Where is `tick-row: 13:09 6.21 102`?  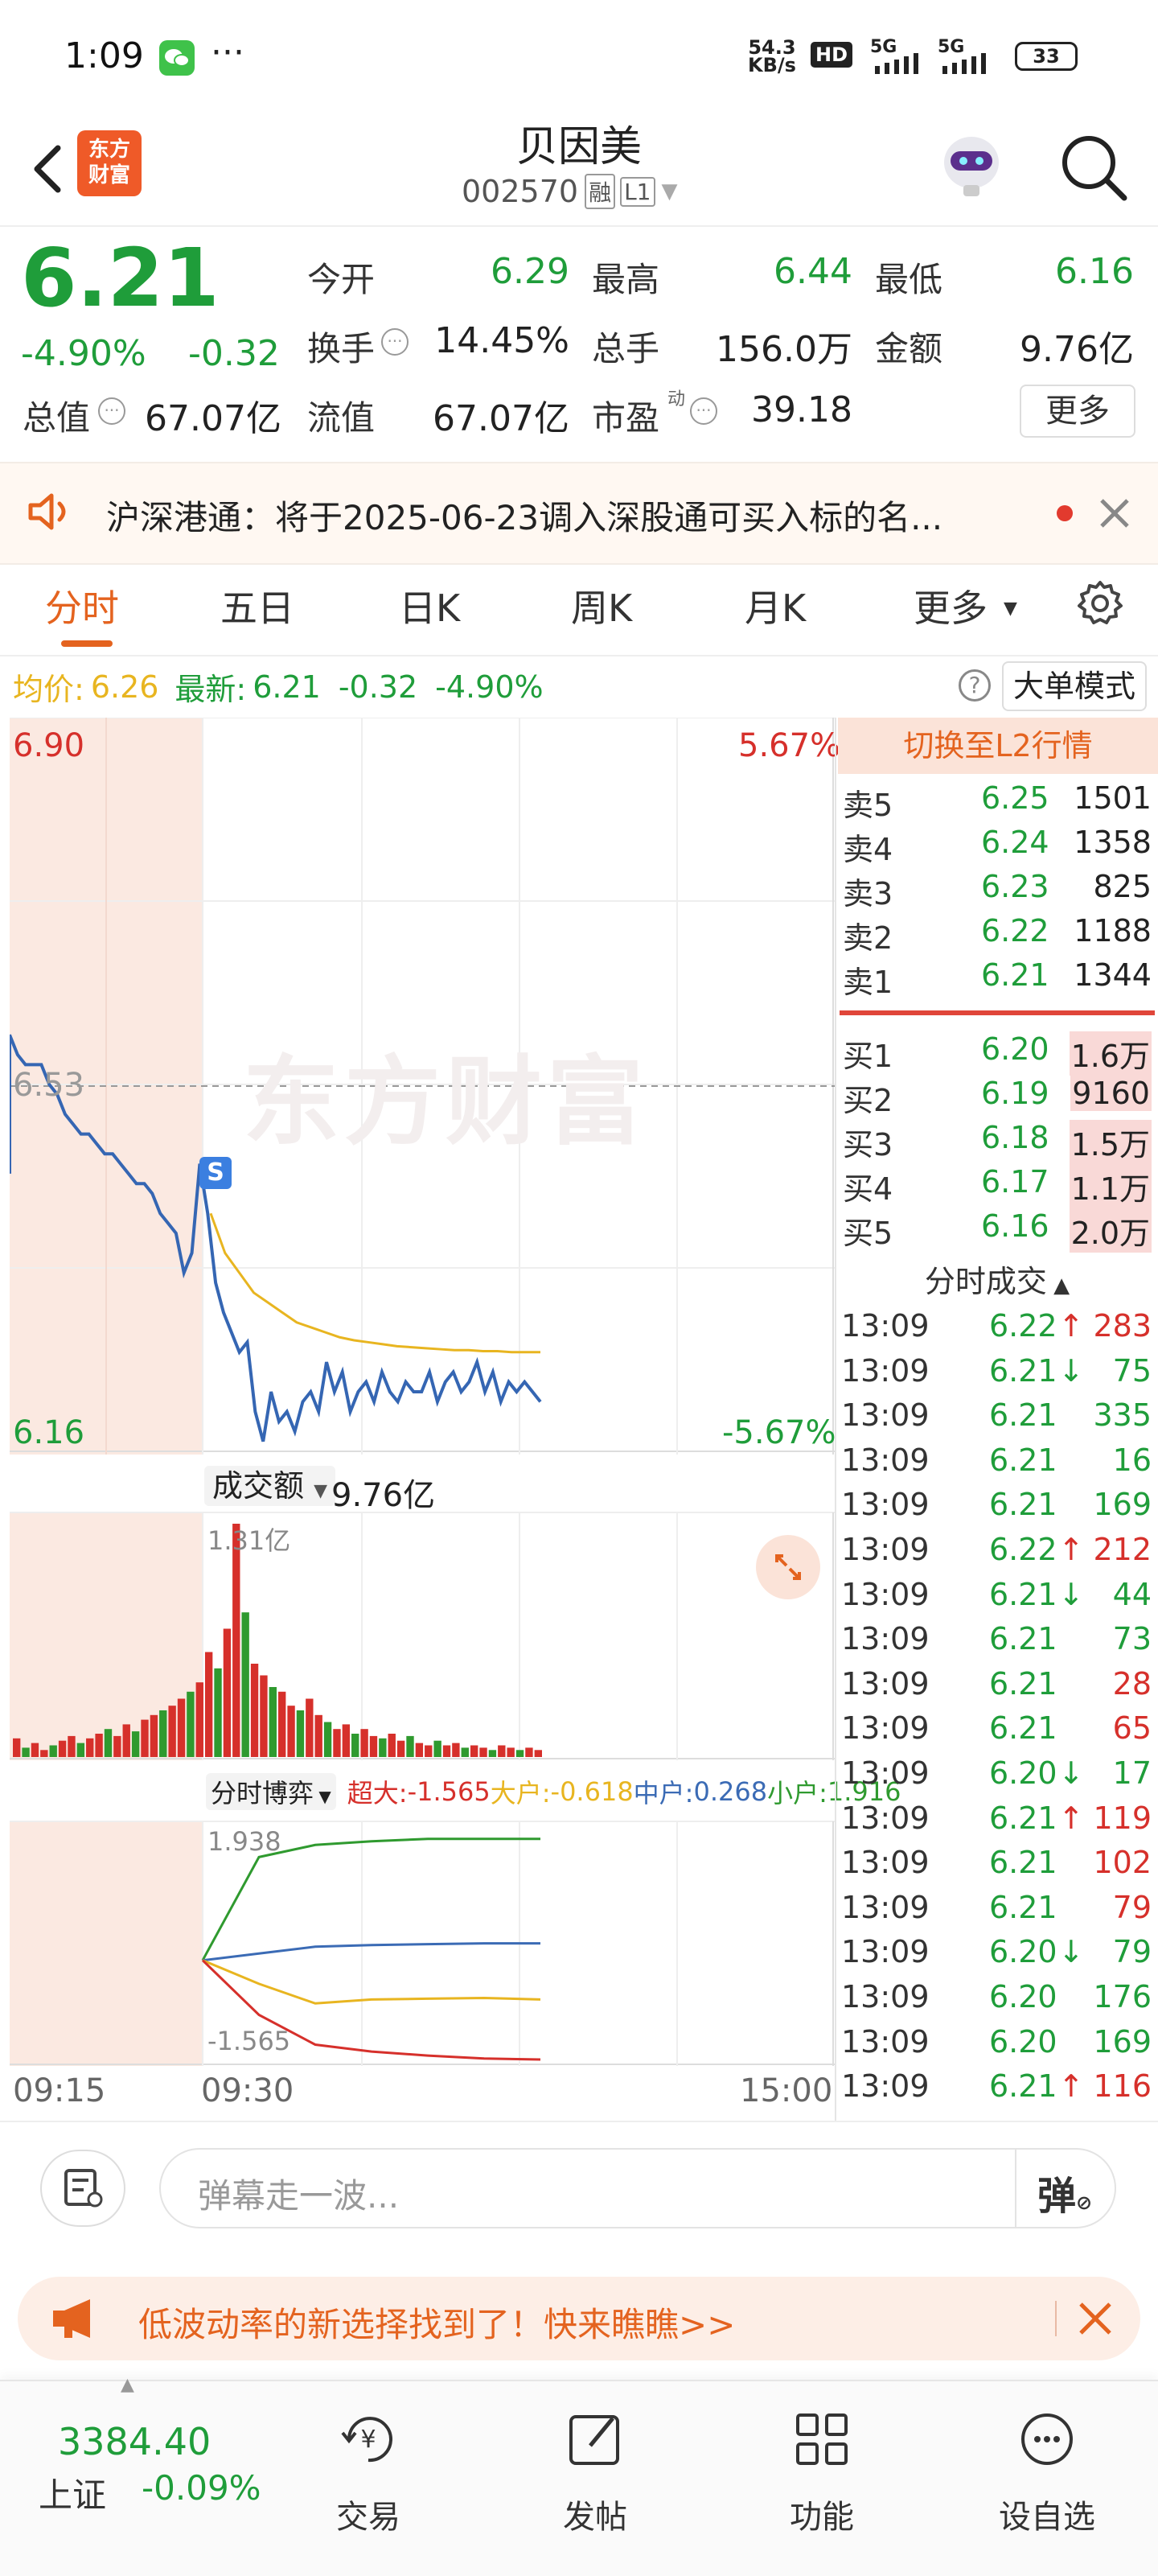
tick-row: 13:09 6.21 102 is located at coordinates (997, 1862).